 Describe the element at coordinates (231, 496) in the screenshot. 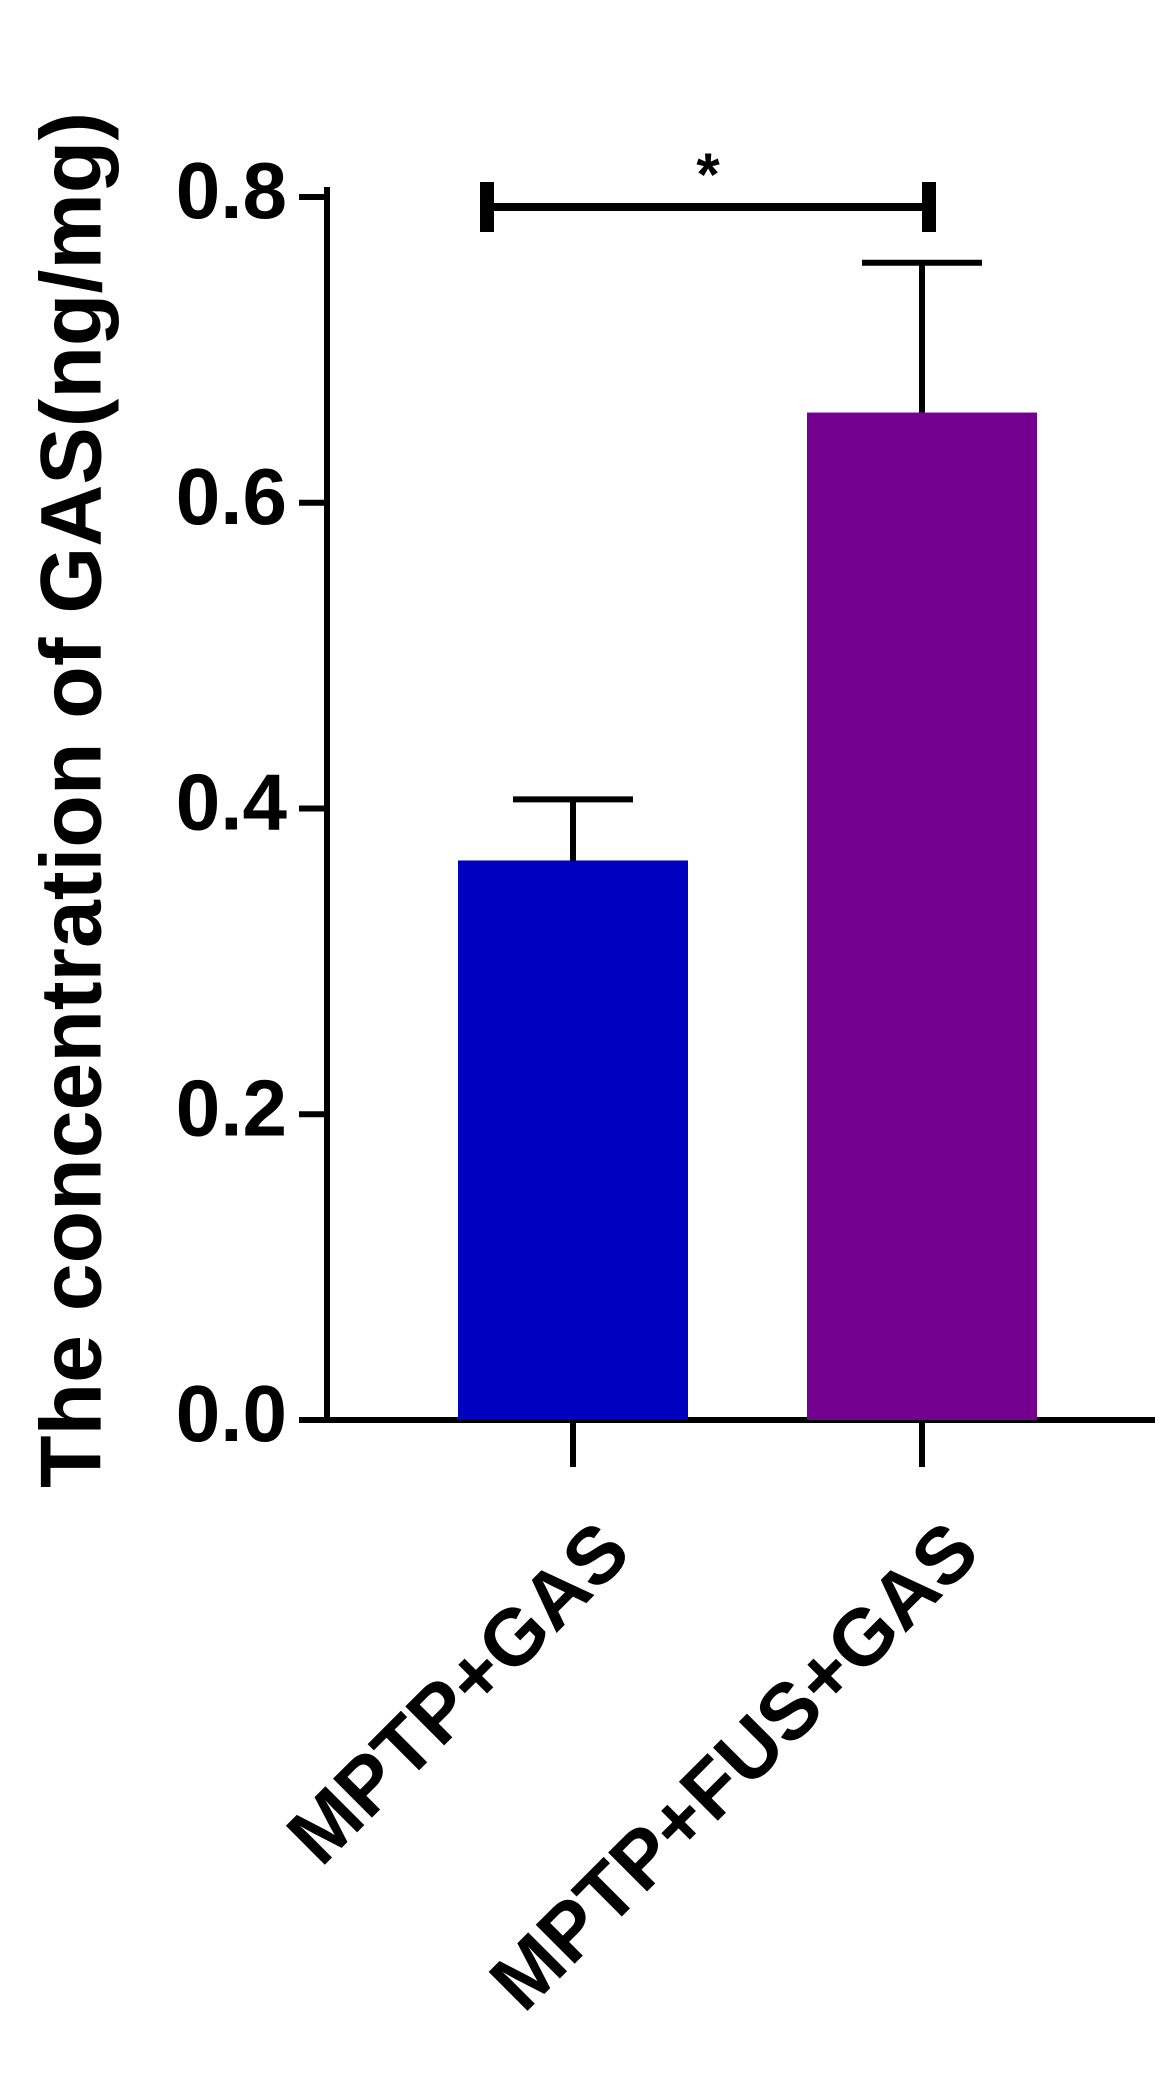

I see `y-tick-label: 0.6` at that location.